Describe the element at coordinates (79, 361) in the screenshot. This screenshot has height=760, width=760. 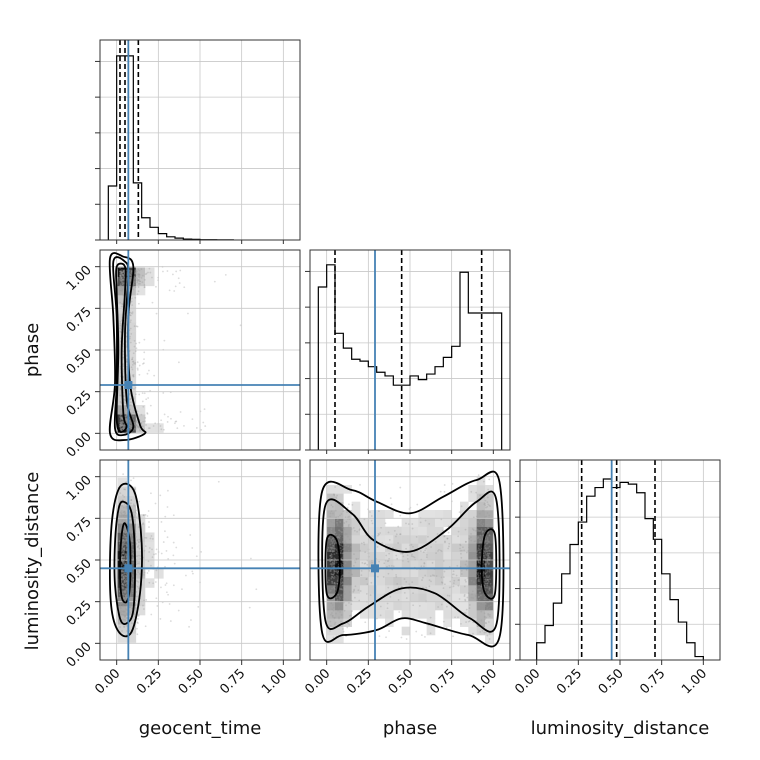
I see `ytick-label-phase-2: 0.50` at that location.